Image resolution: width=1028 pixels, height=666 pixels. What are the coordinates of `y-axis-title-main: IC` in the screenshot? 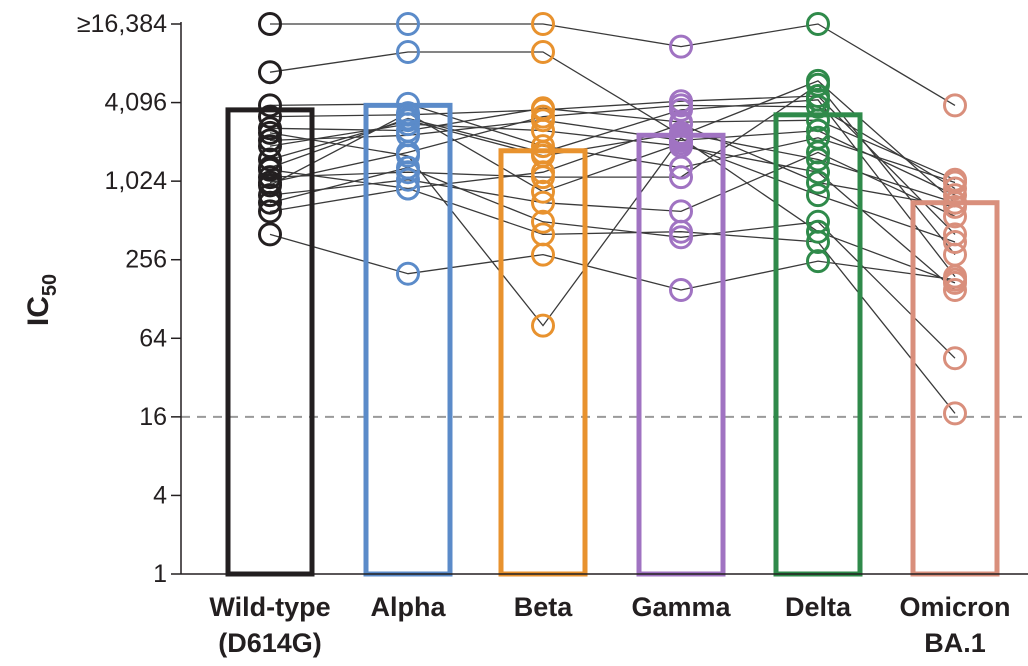 It's located at (38, 311).